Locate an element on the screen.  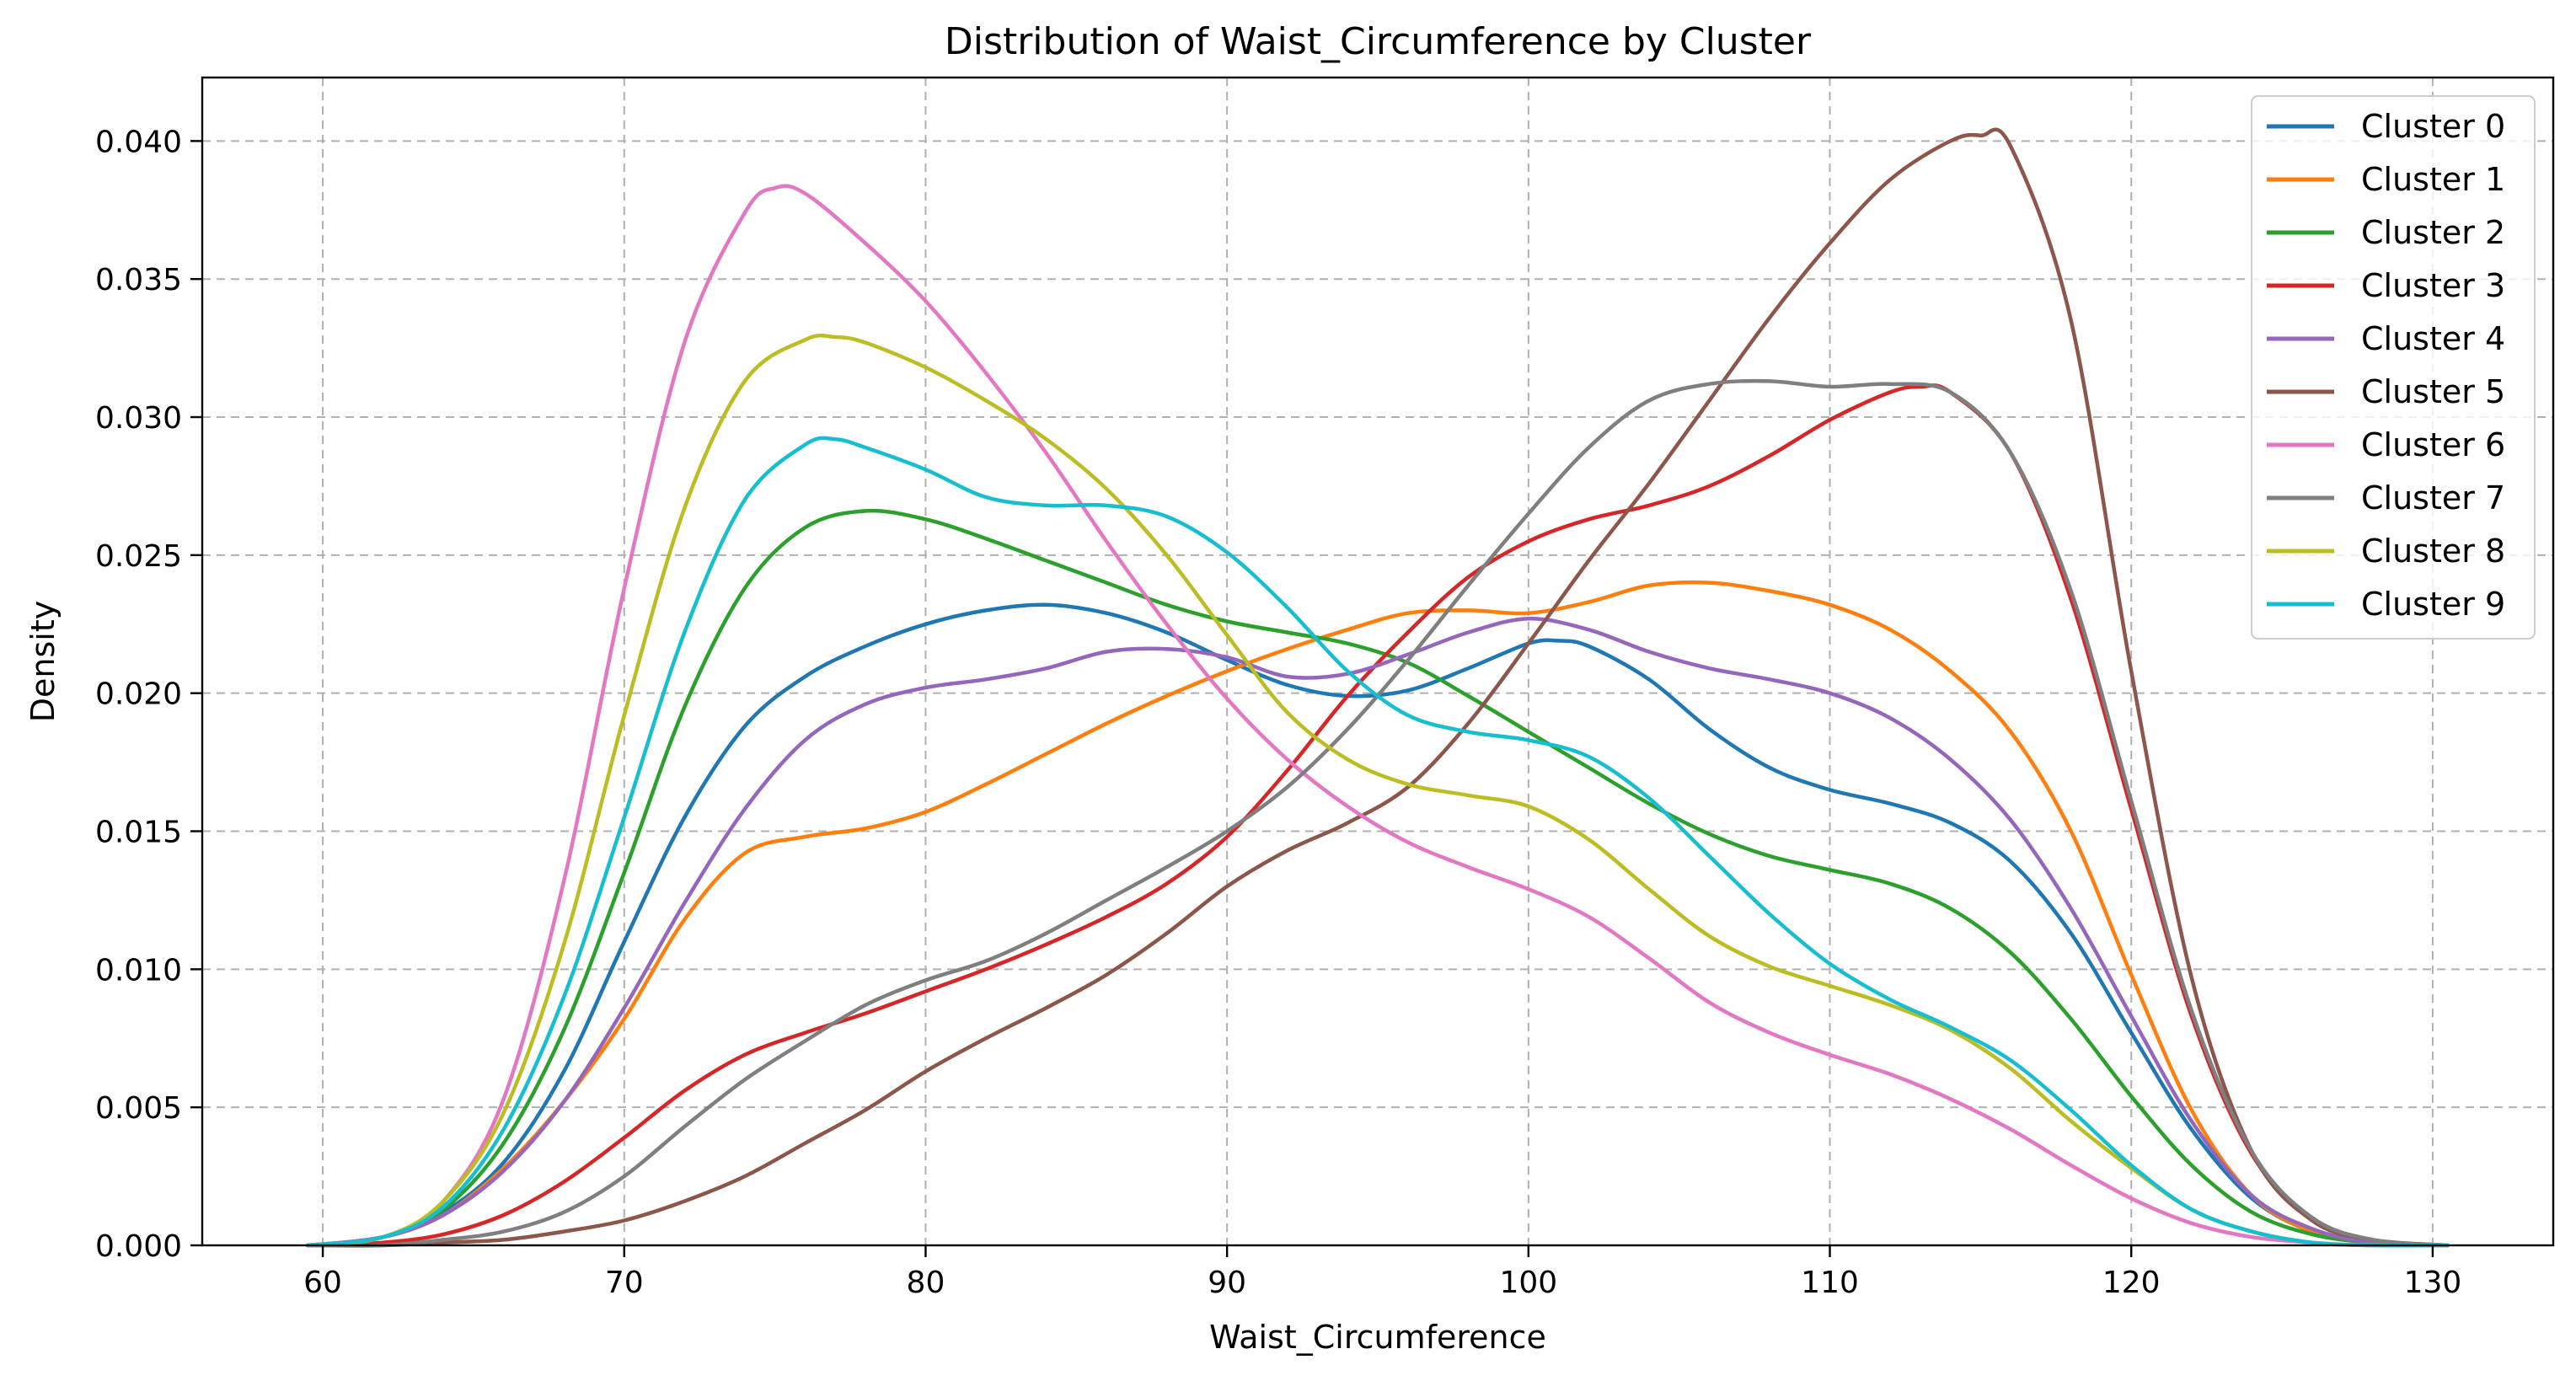
x-tick-label: 120 is located at coordinates (2131, 1283).